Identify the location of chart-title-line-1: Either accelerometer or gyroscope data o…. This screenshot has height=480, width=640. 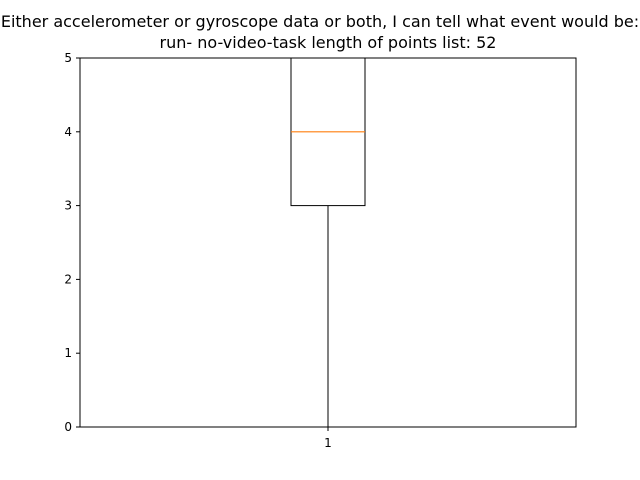
(320, 21).